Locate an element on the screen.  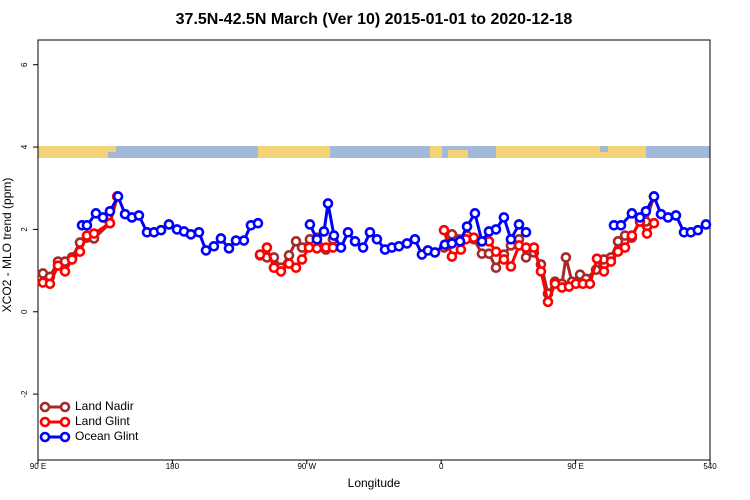
y-tick-label: 2 is located at coordinates (24, 229).